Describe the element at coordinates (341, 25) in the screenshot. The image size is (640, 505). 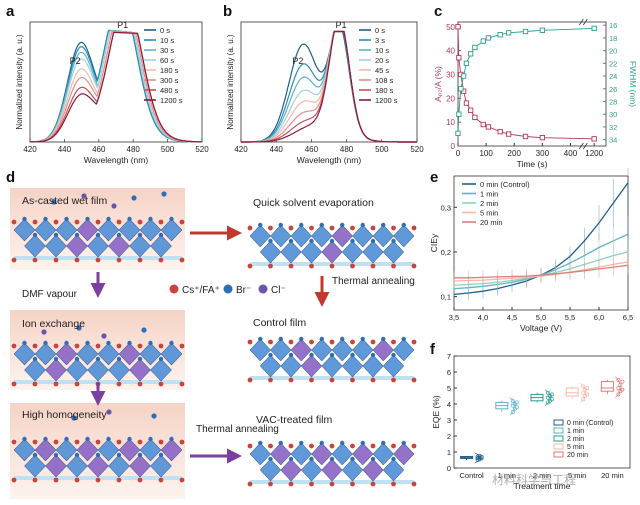
I see `peak-label-p1: P1` at that location.